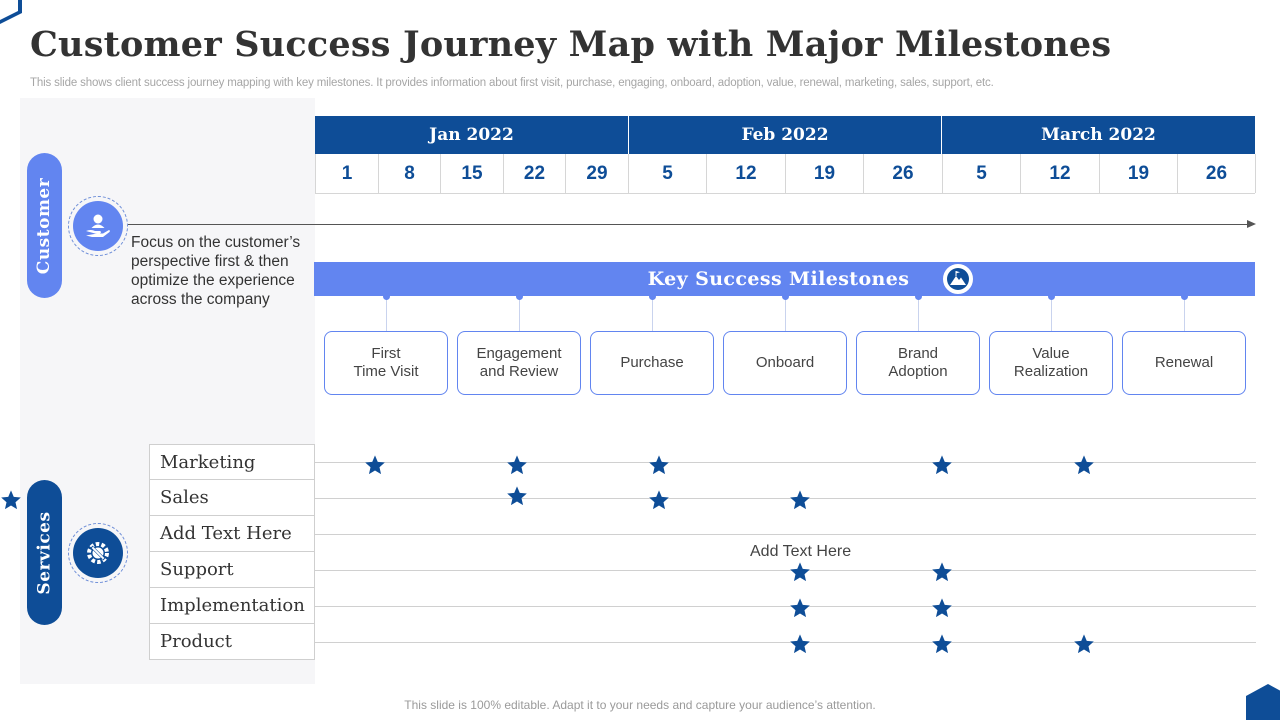 This screenshot has width=1280, height=720. Describe the element at coordinates (801, 551) in the screenshot. I see `center-placeholder-text: Add Text Here` at that location.